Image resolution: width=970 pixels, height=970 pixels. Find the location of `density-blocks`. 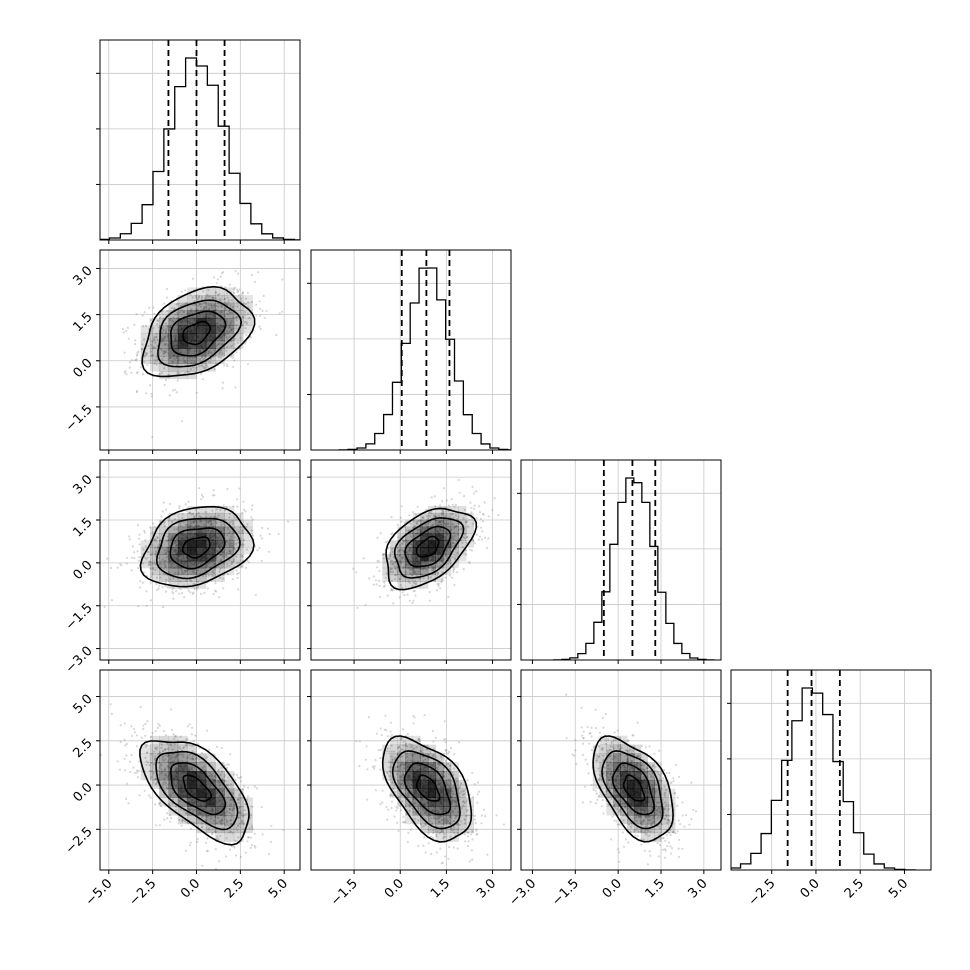

density-blocks is located at coordinates (196, 788).